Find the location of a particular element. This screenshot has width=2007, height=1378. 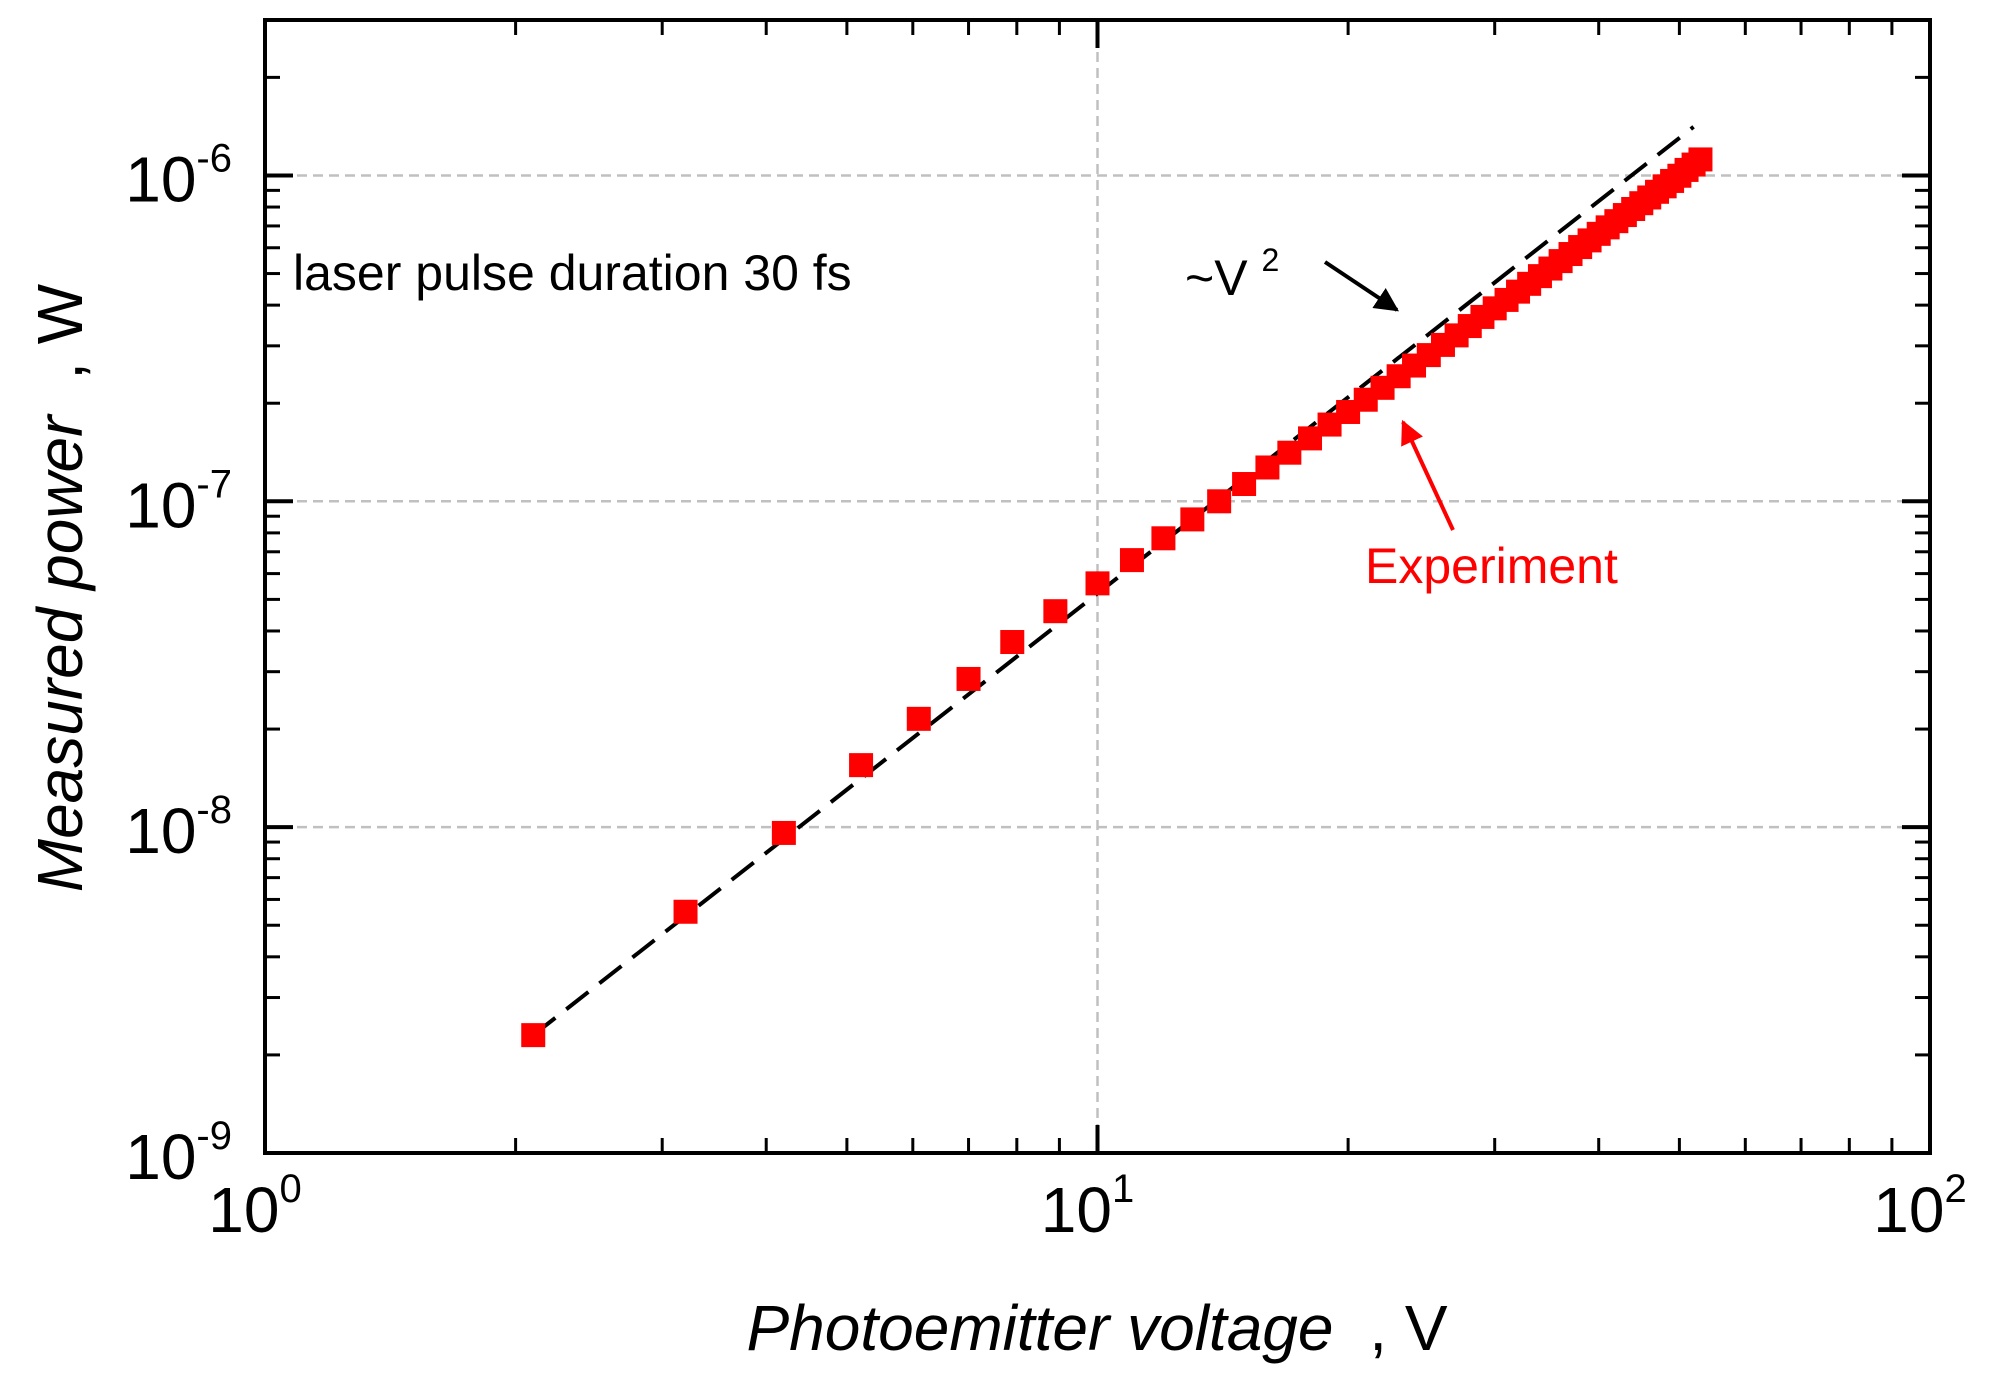

experiment-label-arrow is located at coordinates (1428, 475).